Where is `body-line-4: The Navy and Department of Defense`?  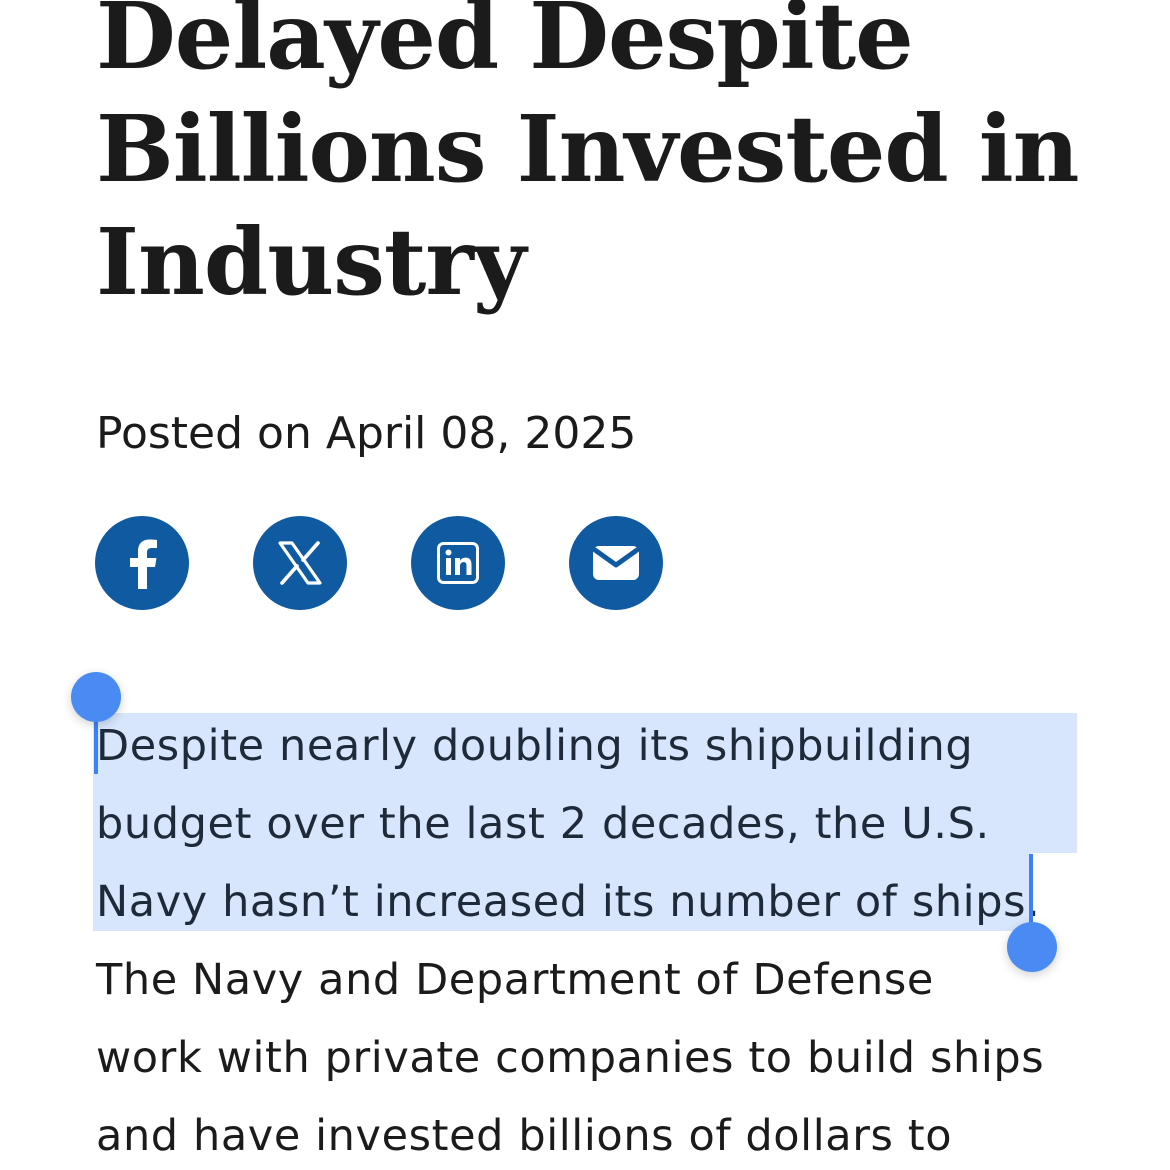 body-line-4: The Navy and Department of Defense is located at coordinates (515, 980).